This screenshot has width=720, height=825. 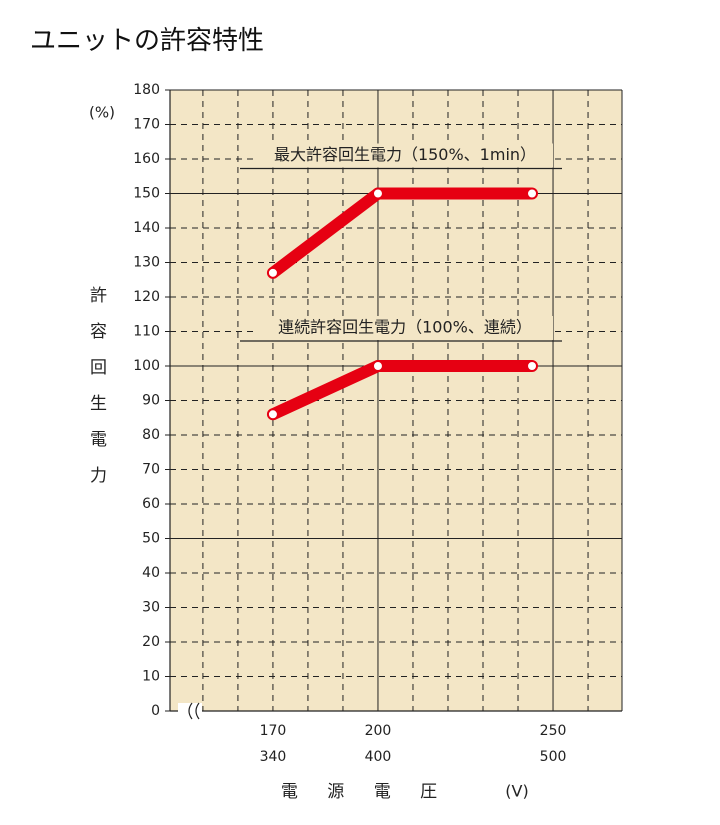 I want to click on series-label: 最大許容回生電力（150%、1min）, so click(x=405, y=154).